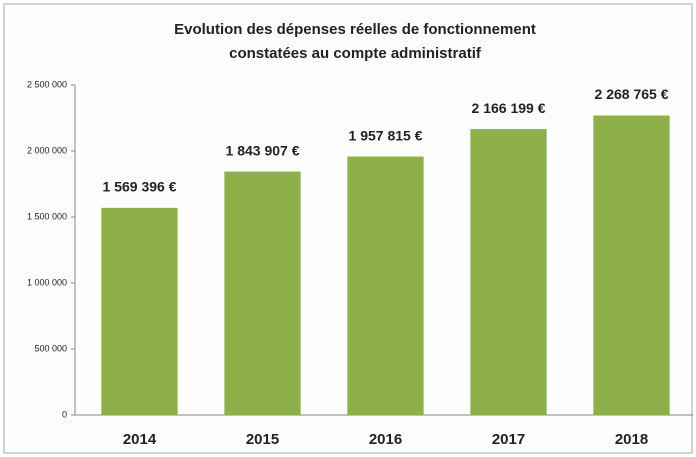  I want to click on y-tick-label: 2 500 000, so click(47, 84).